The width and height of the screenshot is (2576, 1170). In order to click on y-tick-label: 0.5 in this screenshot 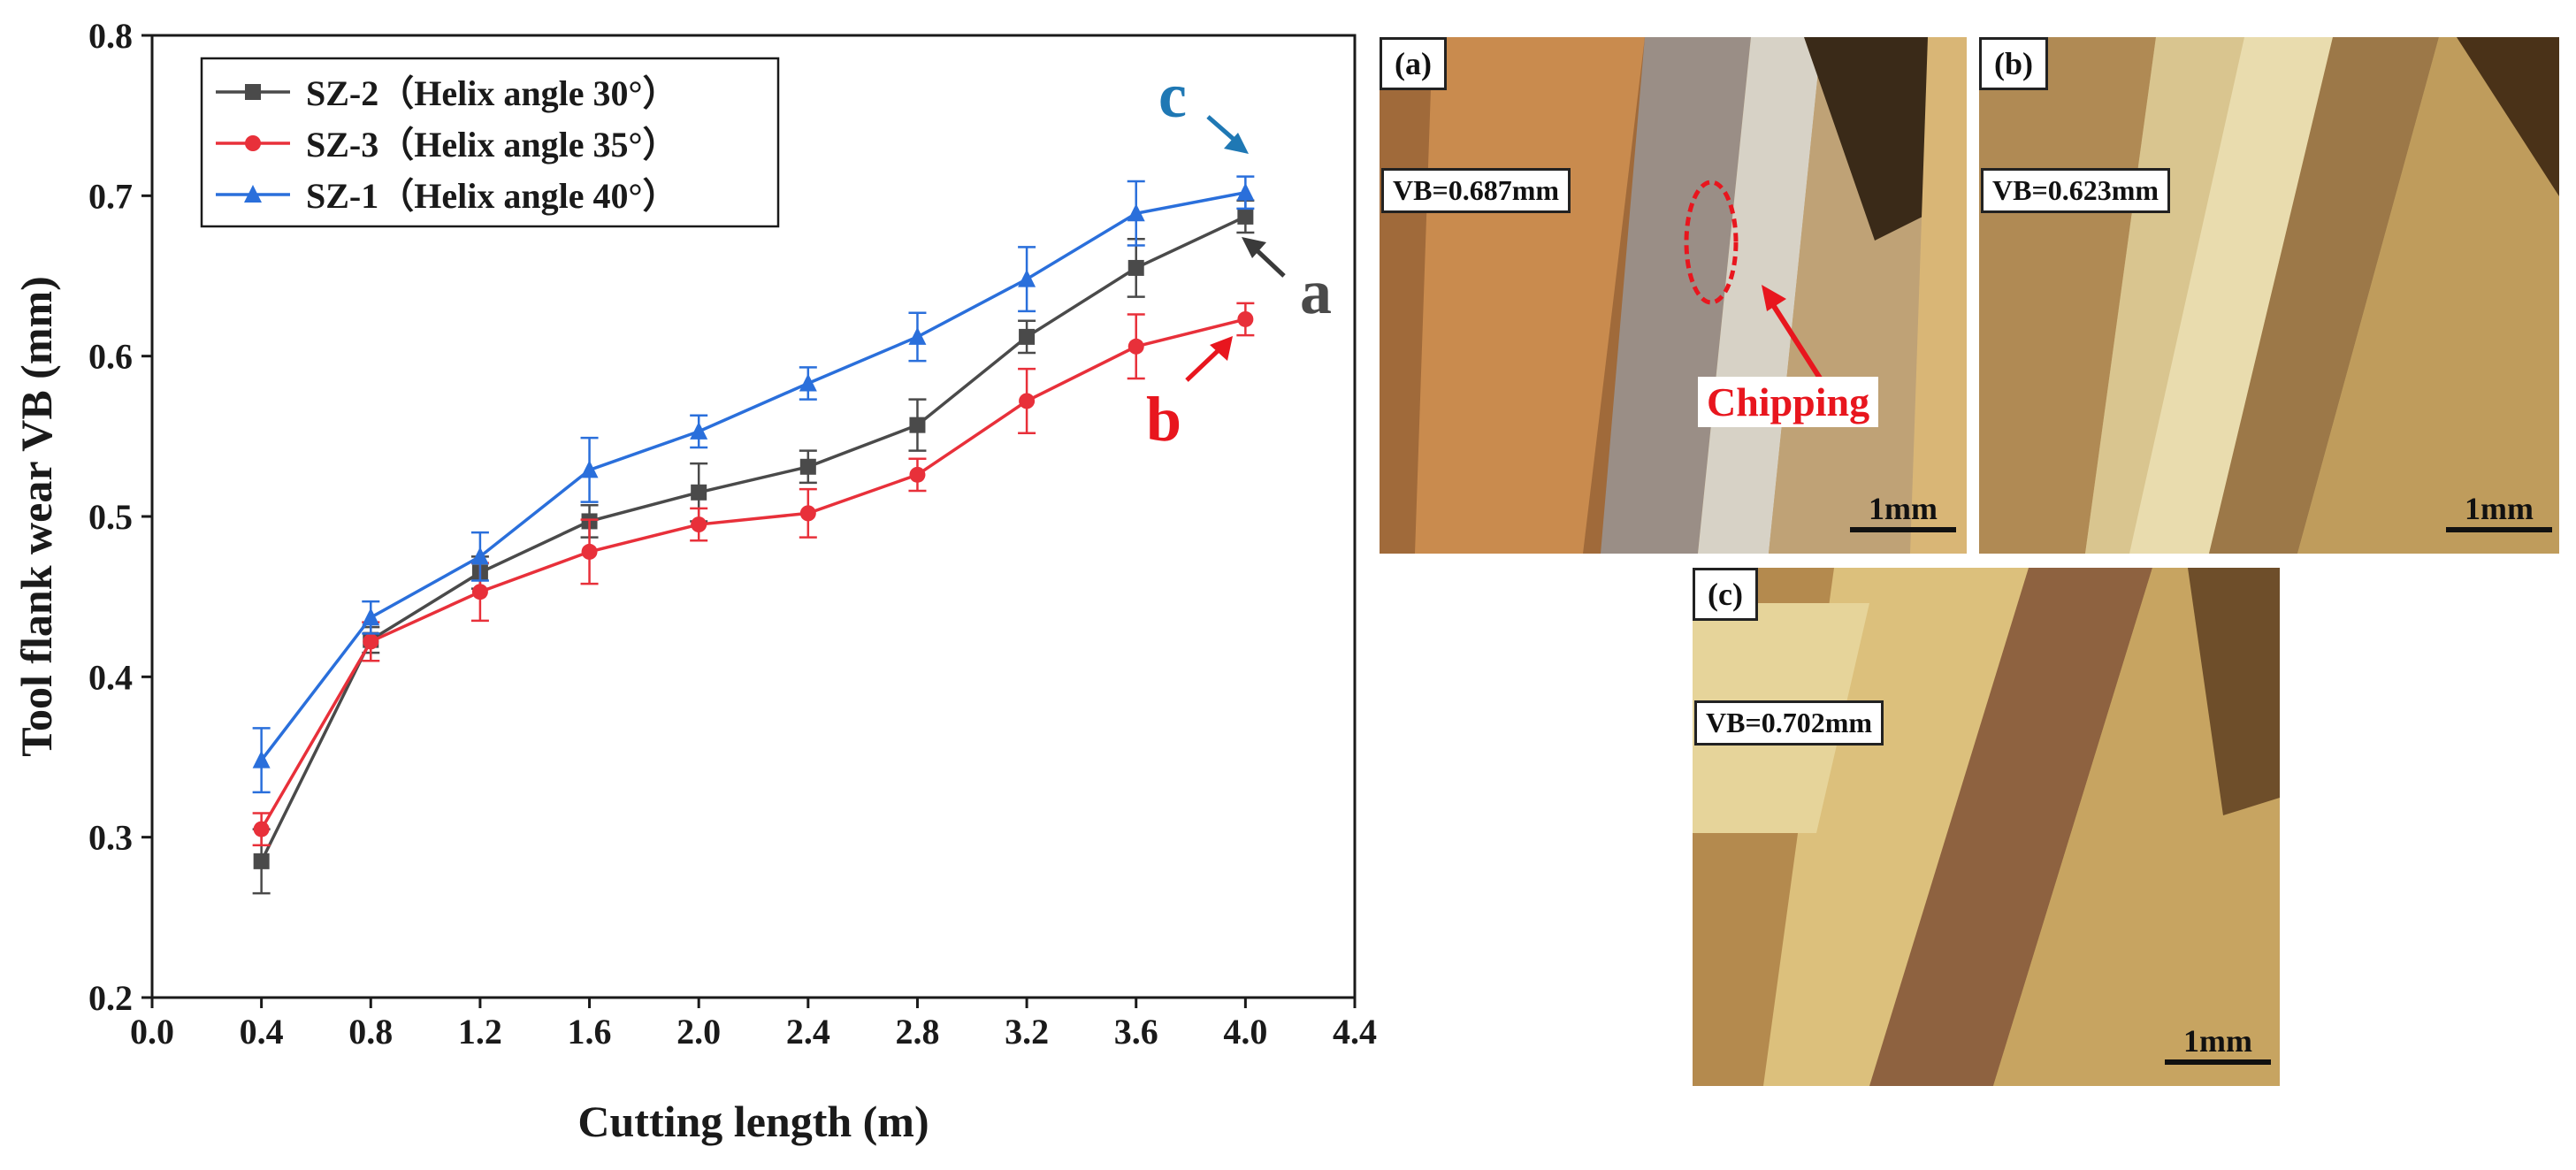, I will do `click(110, 517)`.